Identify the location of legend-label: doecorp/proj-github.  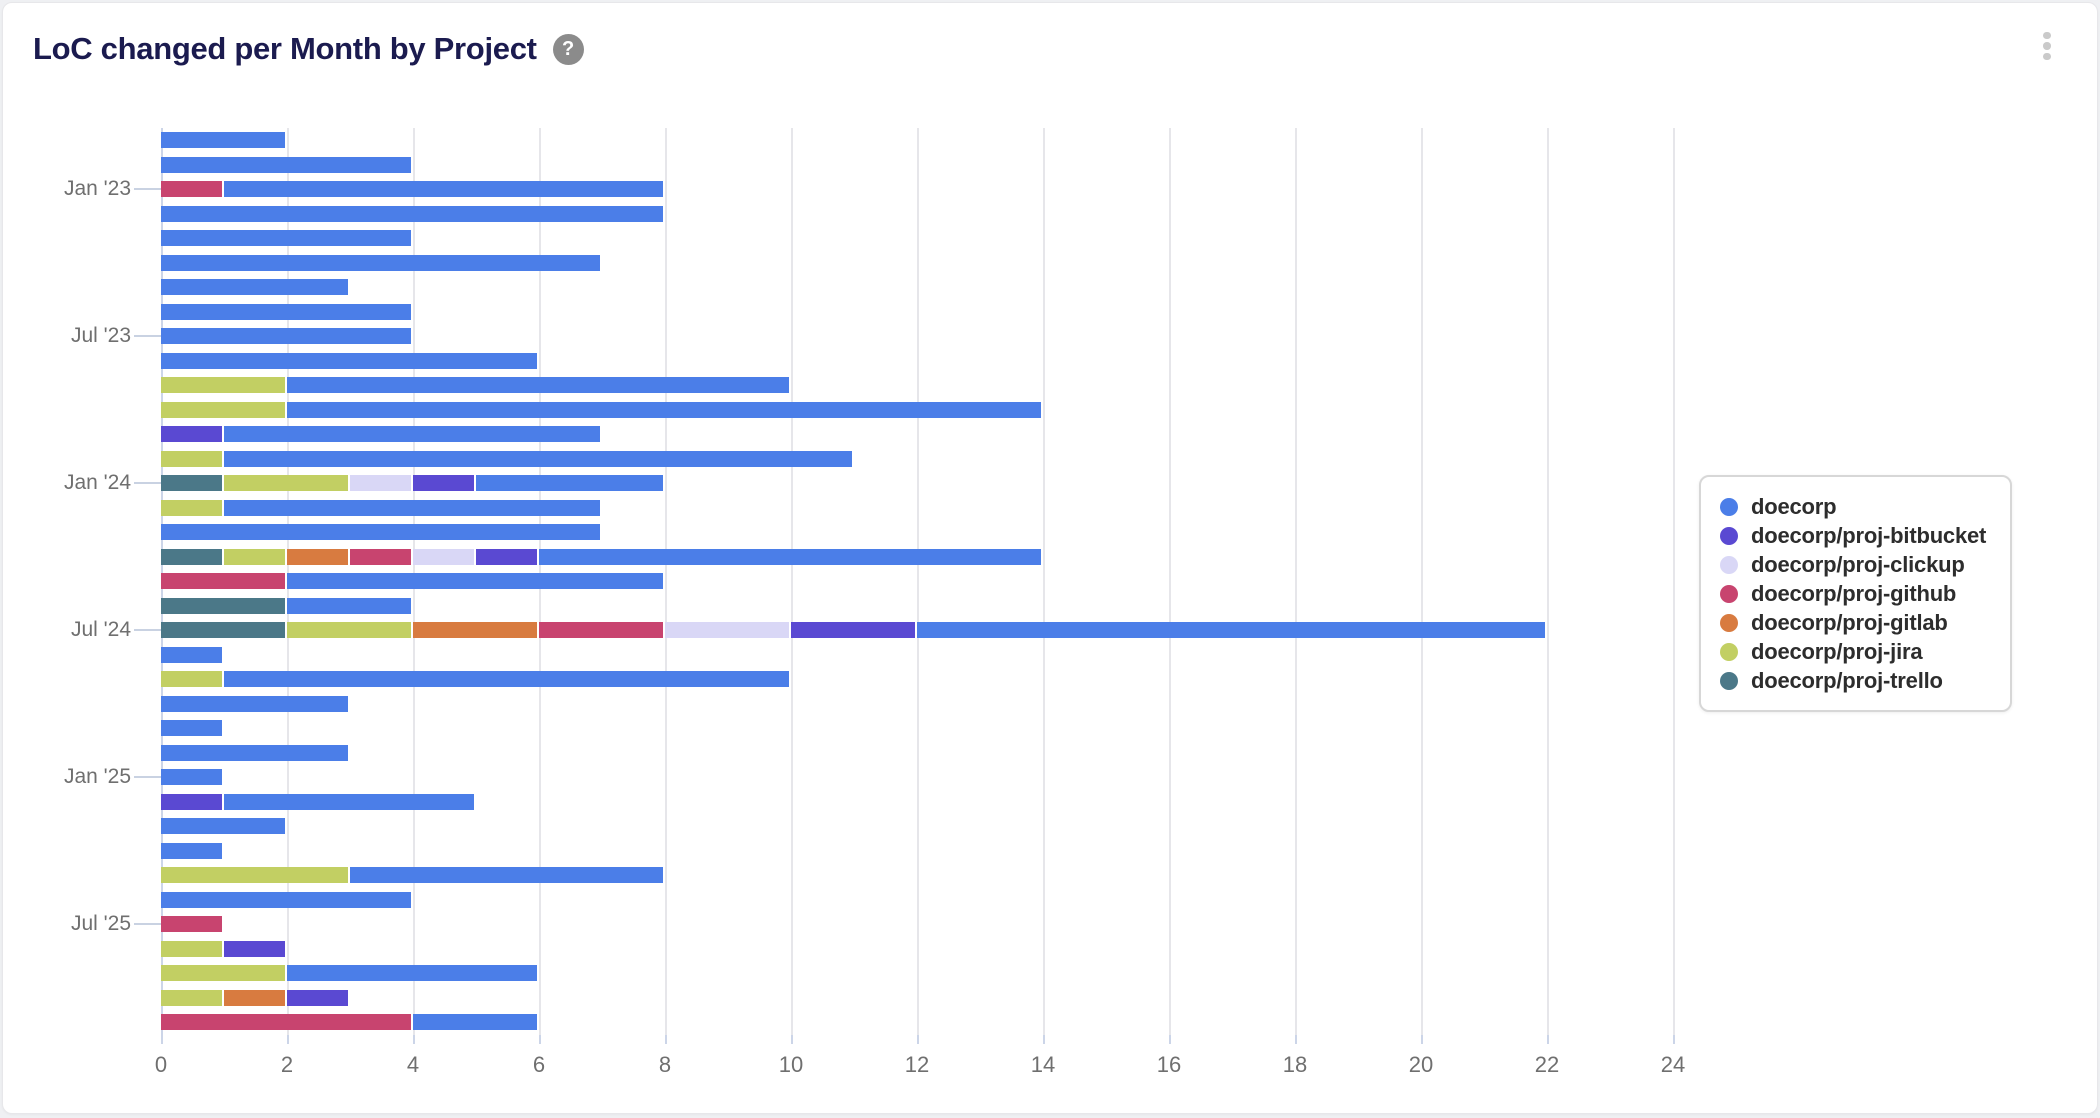
(1854, 593).